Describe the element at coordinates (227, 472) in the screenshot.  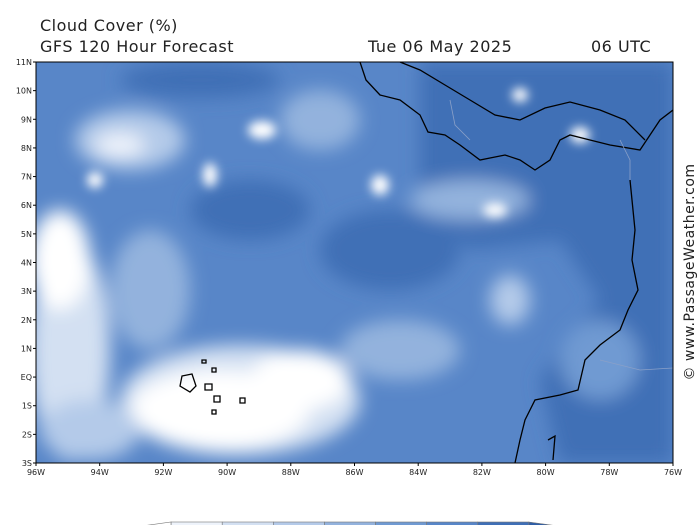
I see `lon-label: 90W` at that location.